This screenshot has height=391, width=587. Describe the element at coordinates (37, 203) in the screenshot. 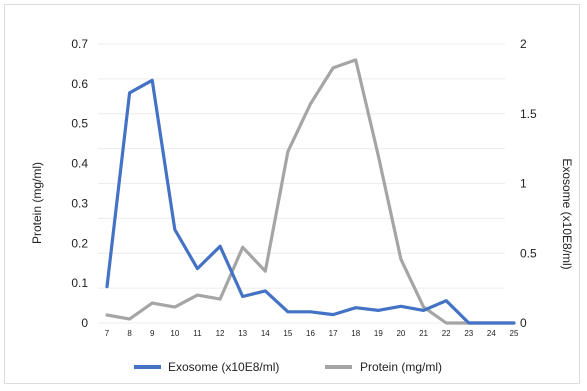

I see `left-axis-label: Protein (mg/ml)` at that location.